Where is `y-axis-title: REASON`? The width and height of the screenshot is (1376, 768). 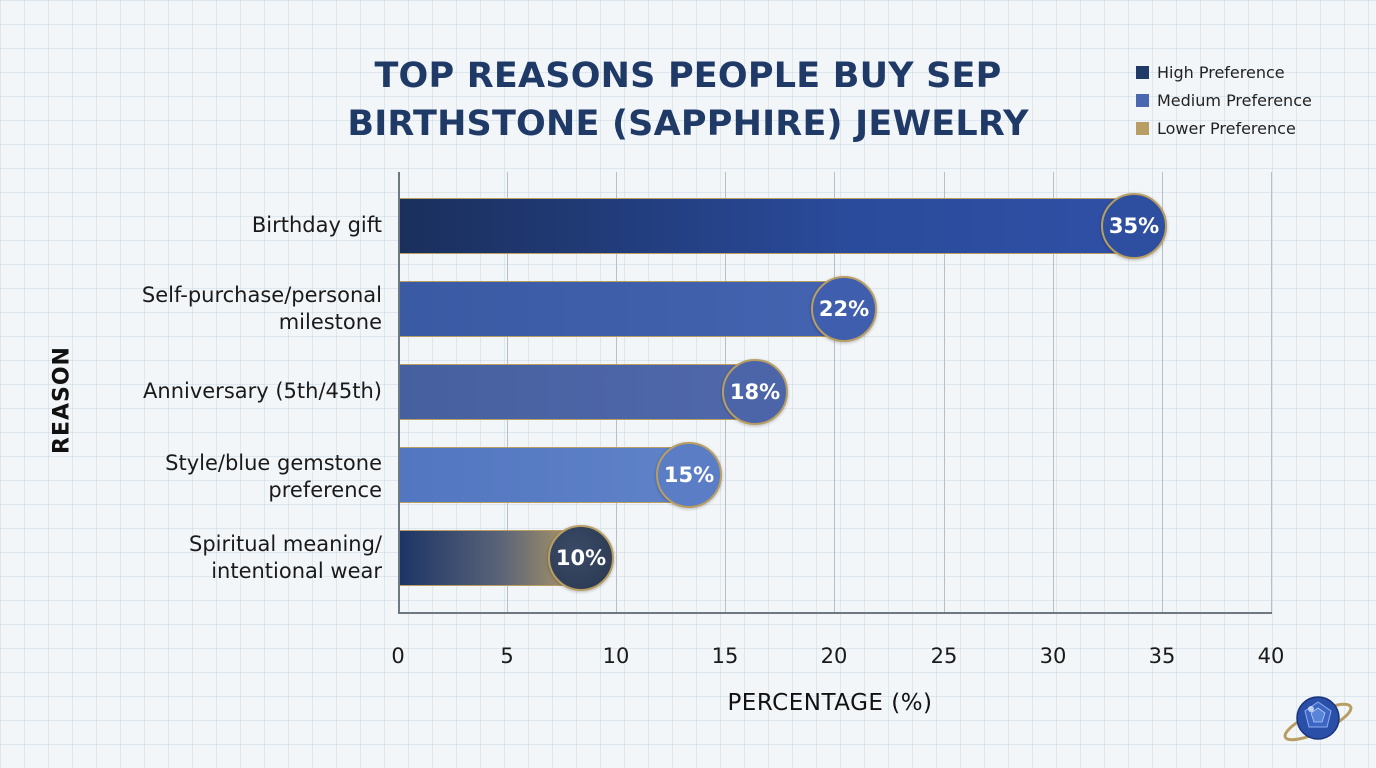
y-axis-title: REASON is located at coordinates (62, 400).